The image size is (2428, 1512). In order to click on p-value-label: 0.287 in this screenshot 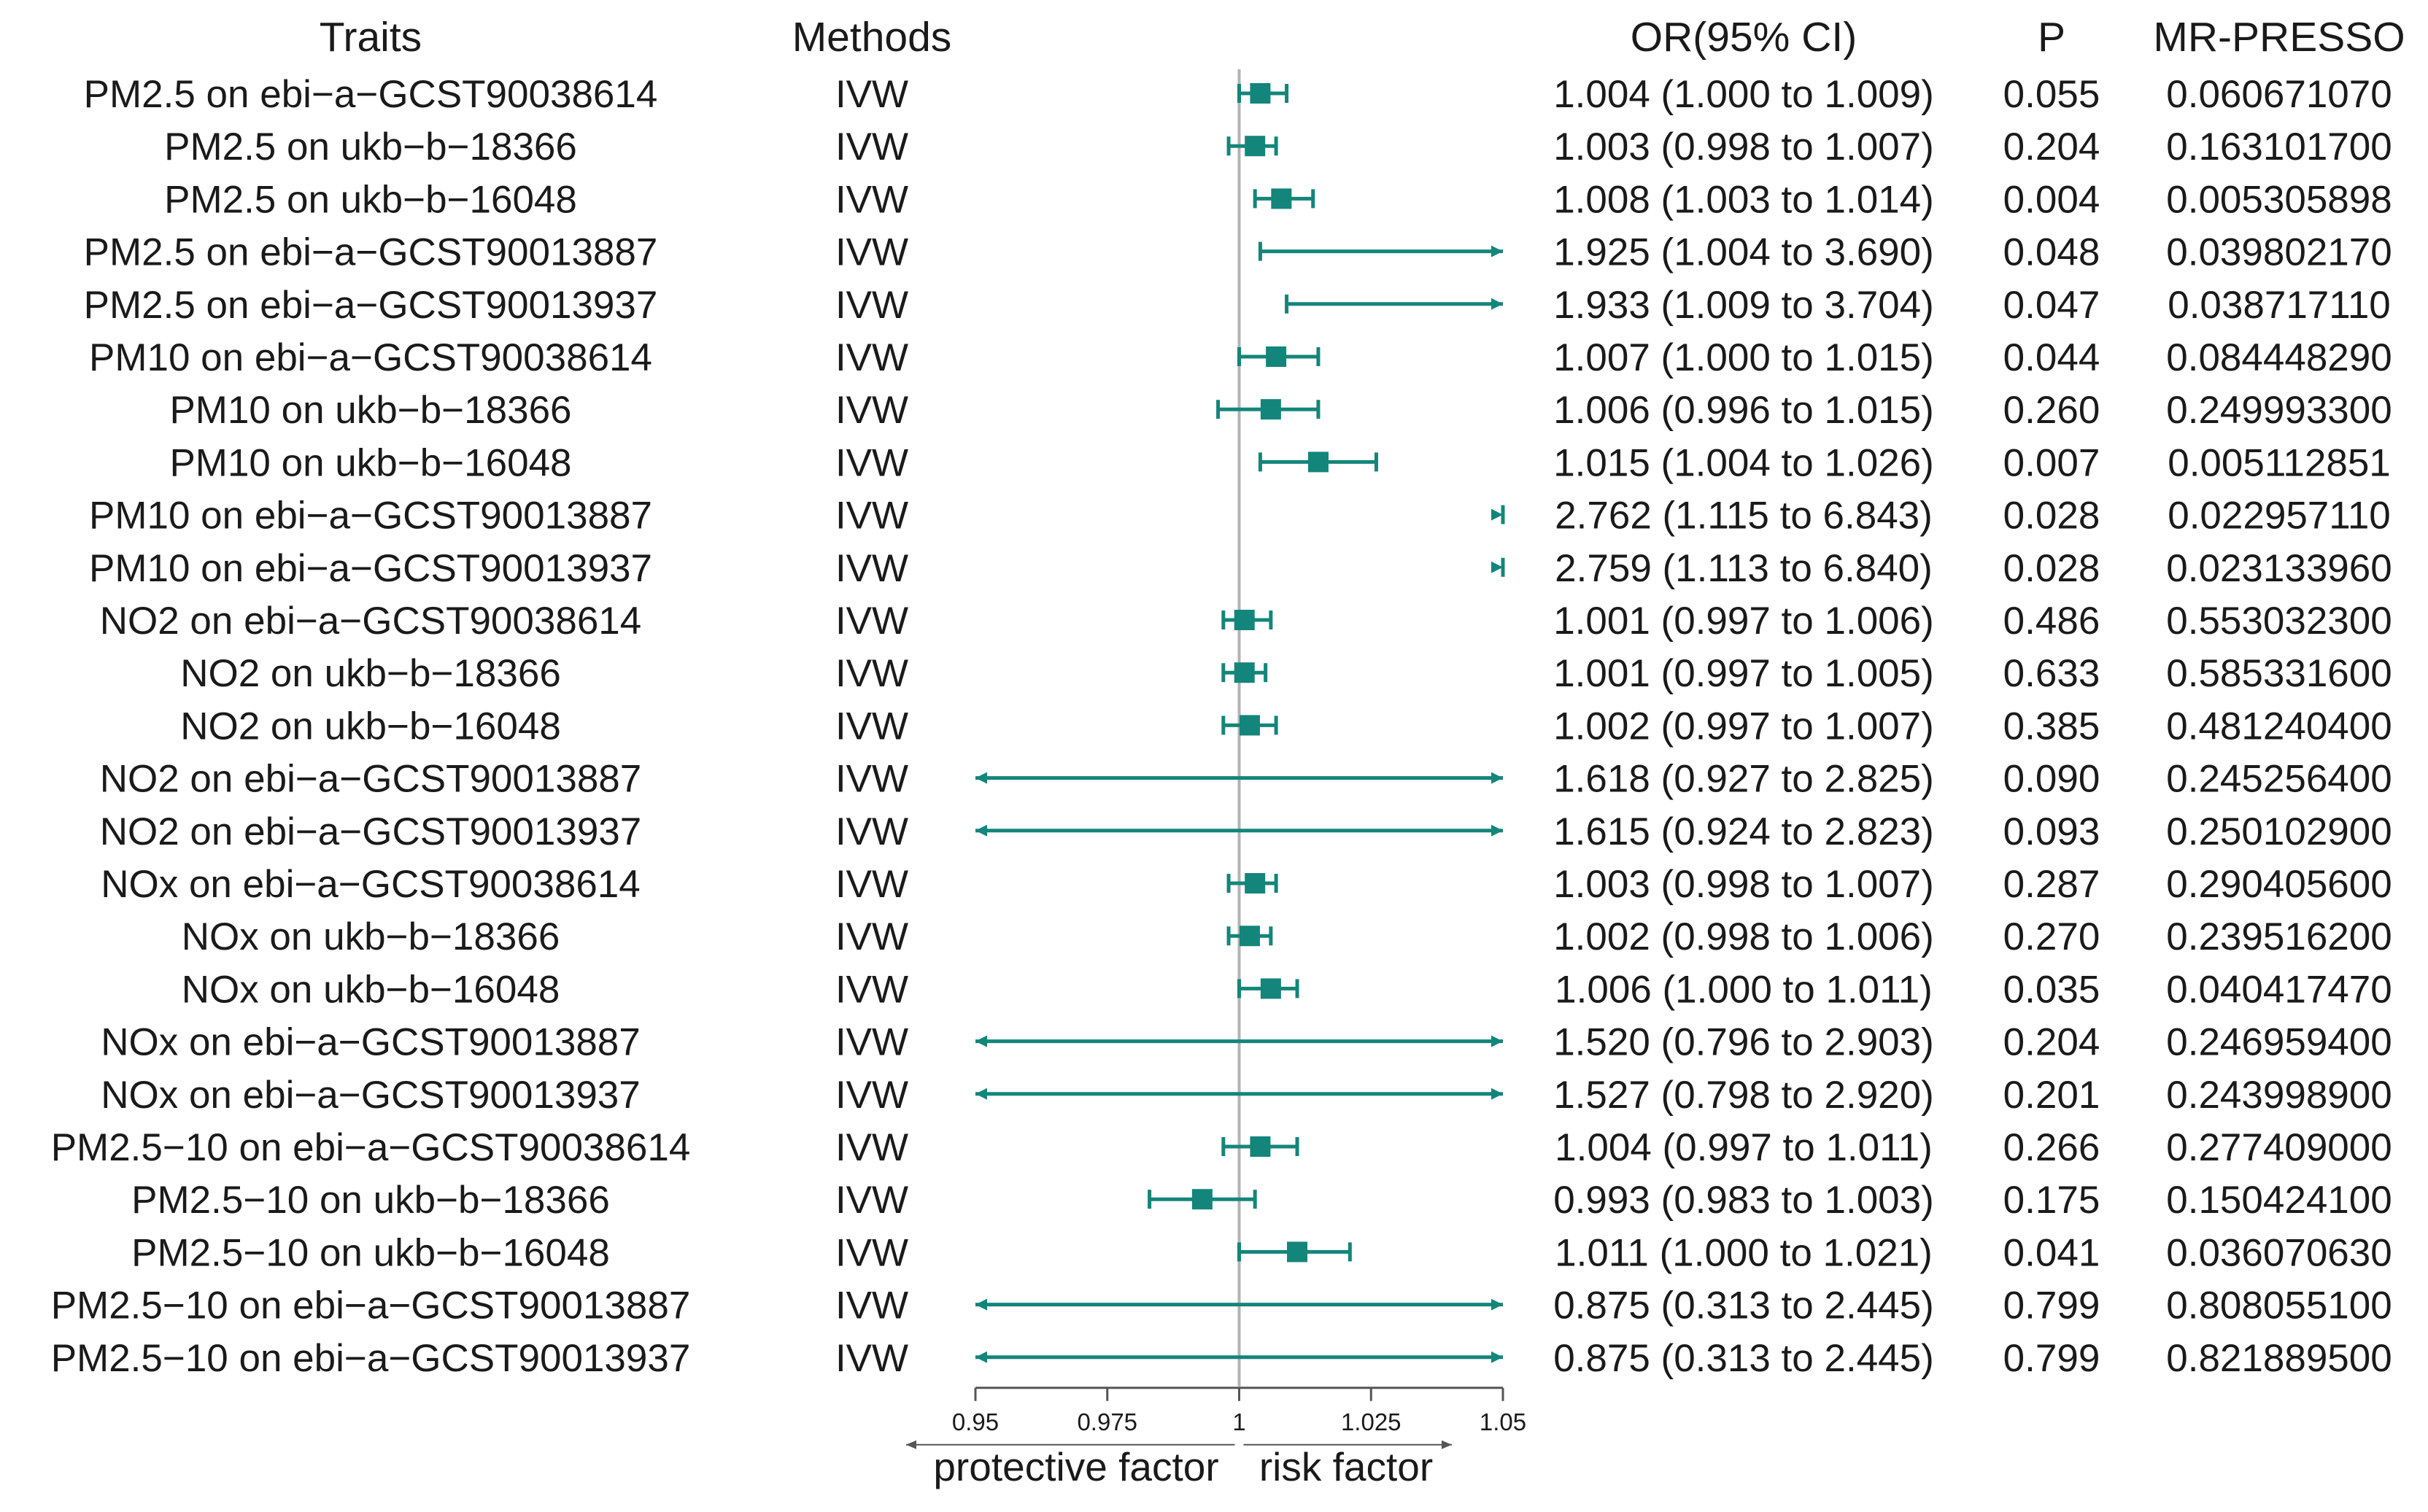, I will do `click(2051, 884)`.